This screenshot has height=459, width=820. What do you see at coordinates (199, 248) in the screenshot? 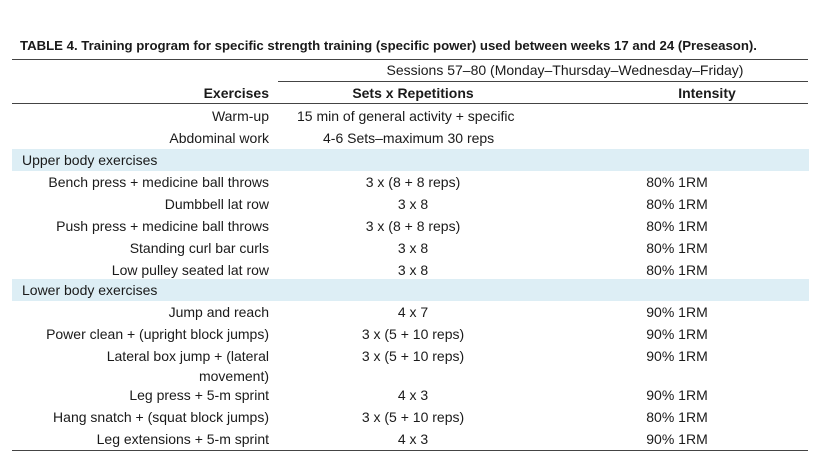
I see `exercise-cell: Standing curl bar curls` at bounding box center [199, 248].